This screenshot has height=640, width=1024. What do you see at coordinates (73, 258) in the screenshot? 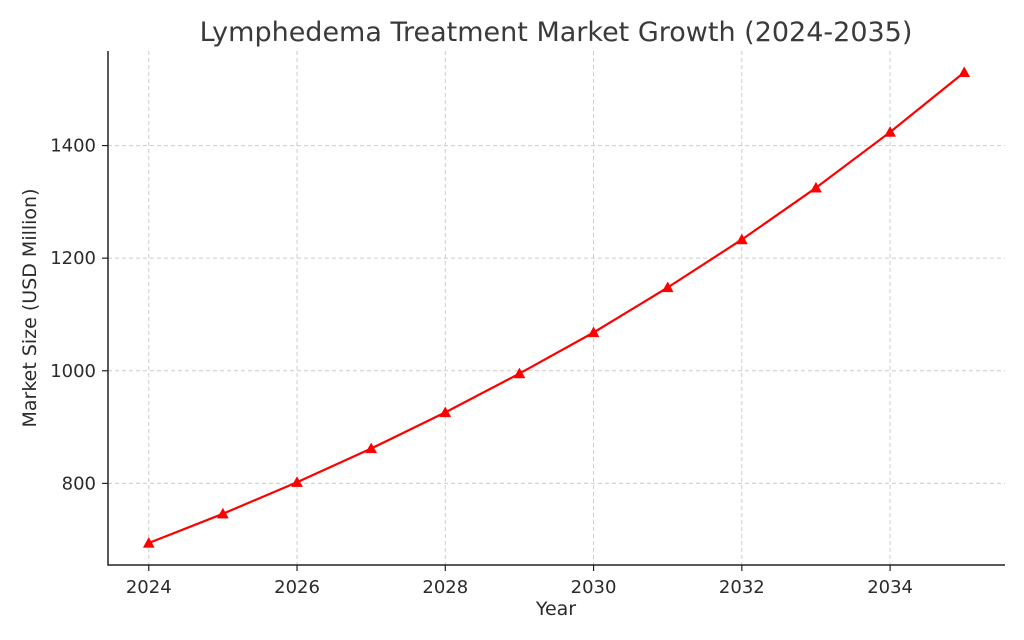
I see `y-tick-label: 1200` at bounding box center [73, 258].